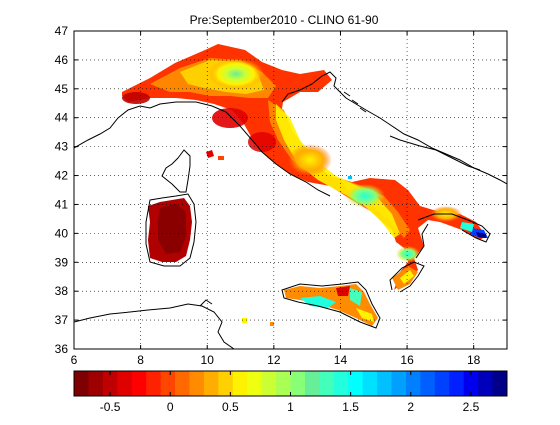  Describe the element at coordinates (365, 315) in the screenshot. I see `sicily-field-yellow` at that location.